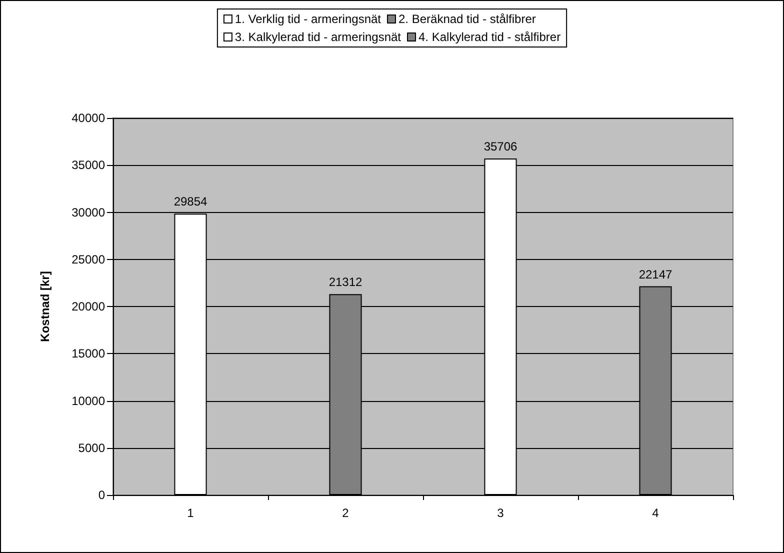 The width and height of the screenshot is (784, 553). Describe the element at coordinates (102, 495) in the screenshot. I see `y-tick-label: 0` at that location.